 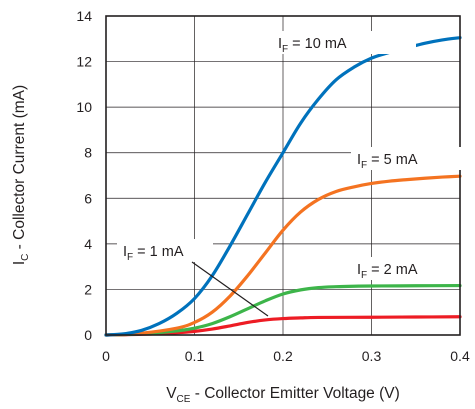 What do you see at coordinates (158, 252) in the screenshot?
I see `label-rest: = 1 mA` at bounding box center [158, 252].